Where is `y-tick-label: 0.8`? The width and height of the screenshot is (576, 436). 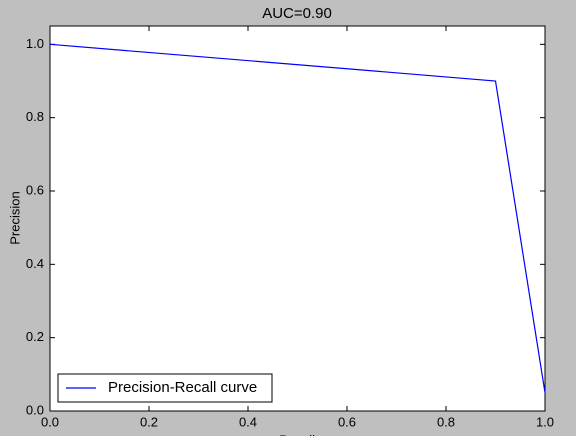
y-tick-label: 0.8 is located at coordinates (35, 116).